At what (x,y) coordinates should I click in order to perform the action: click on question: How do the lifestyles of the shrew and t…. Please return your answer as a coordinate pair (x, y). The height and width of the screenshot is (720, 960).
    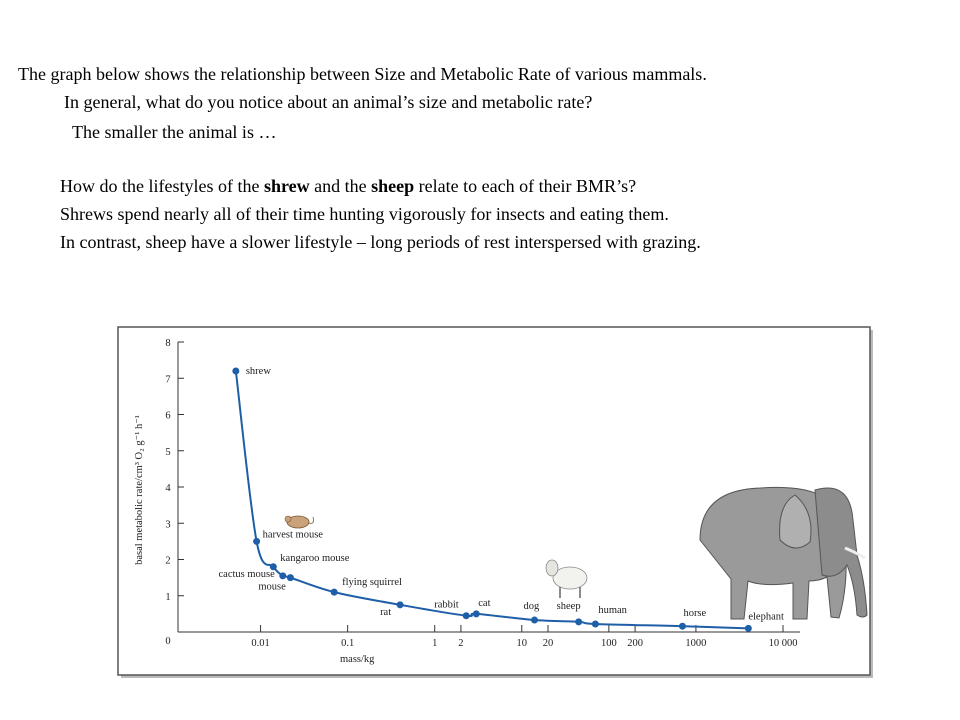
    Looking at the image, I should click on (348, 186).